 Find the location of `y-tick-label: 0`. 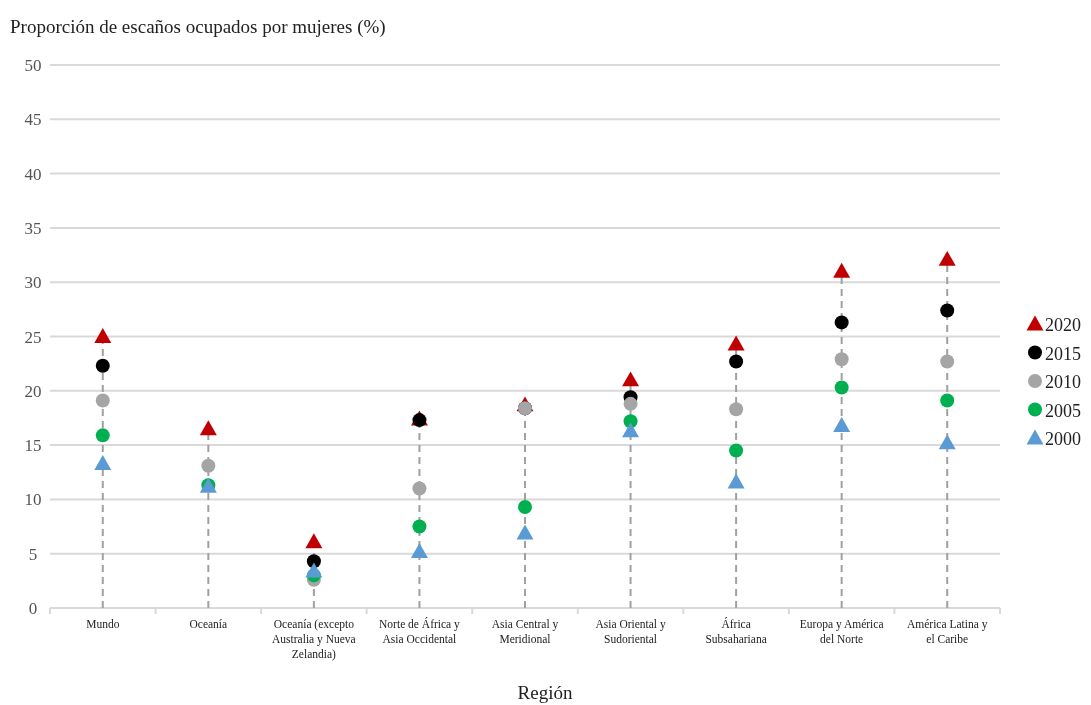

y-tick-label: 0 is located at coordinates (33, 608).